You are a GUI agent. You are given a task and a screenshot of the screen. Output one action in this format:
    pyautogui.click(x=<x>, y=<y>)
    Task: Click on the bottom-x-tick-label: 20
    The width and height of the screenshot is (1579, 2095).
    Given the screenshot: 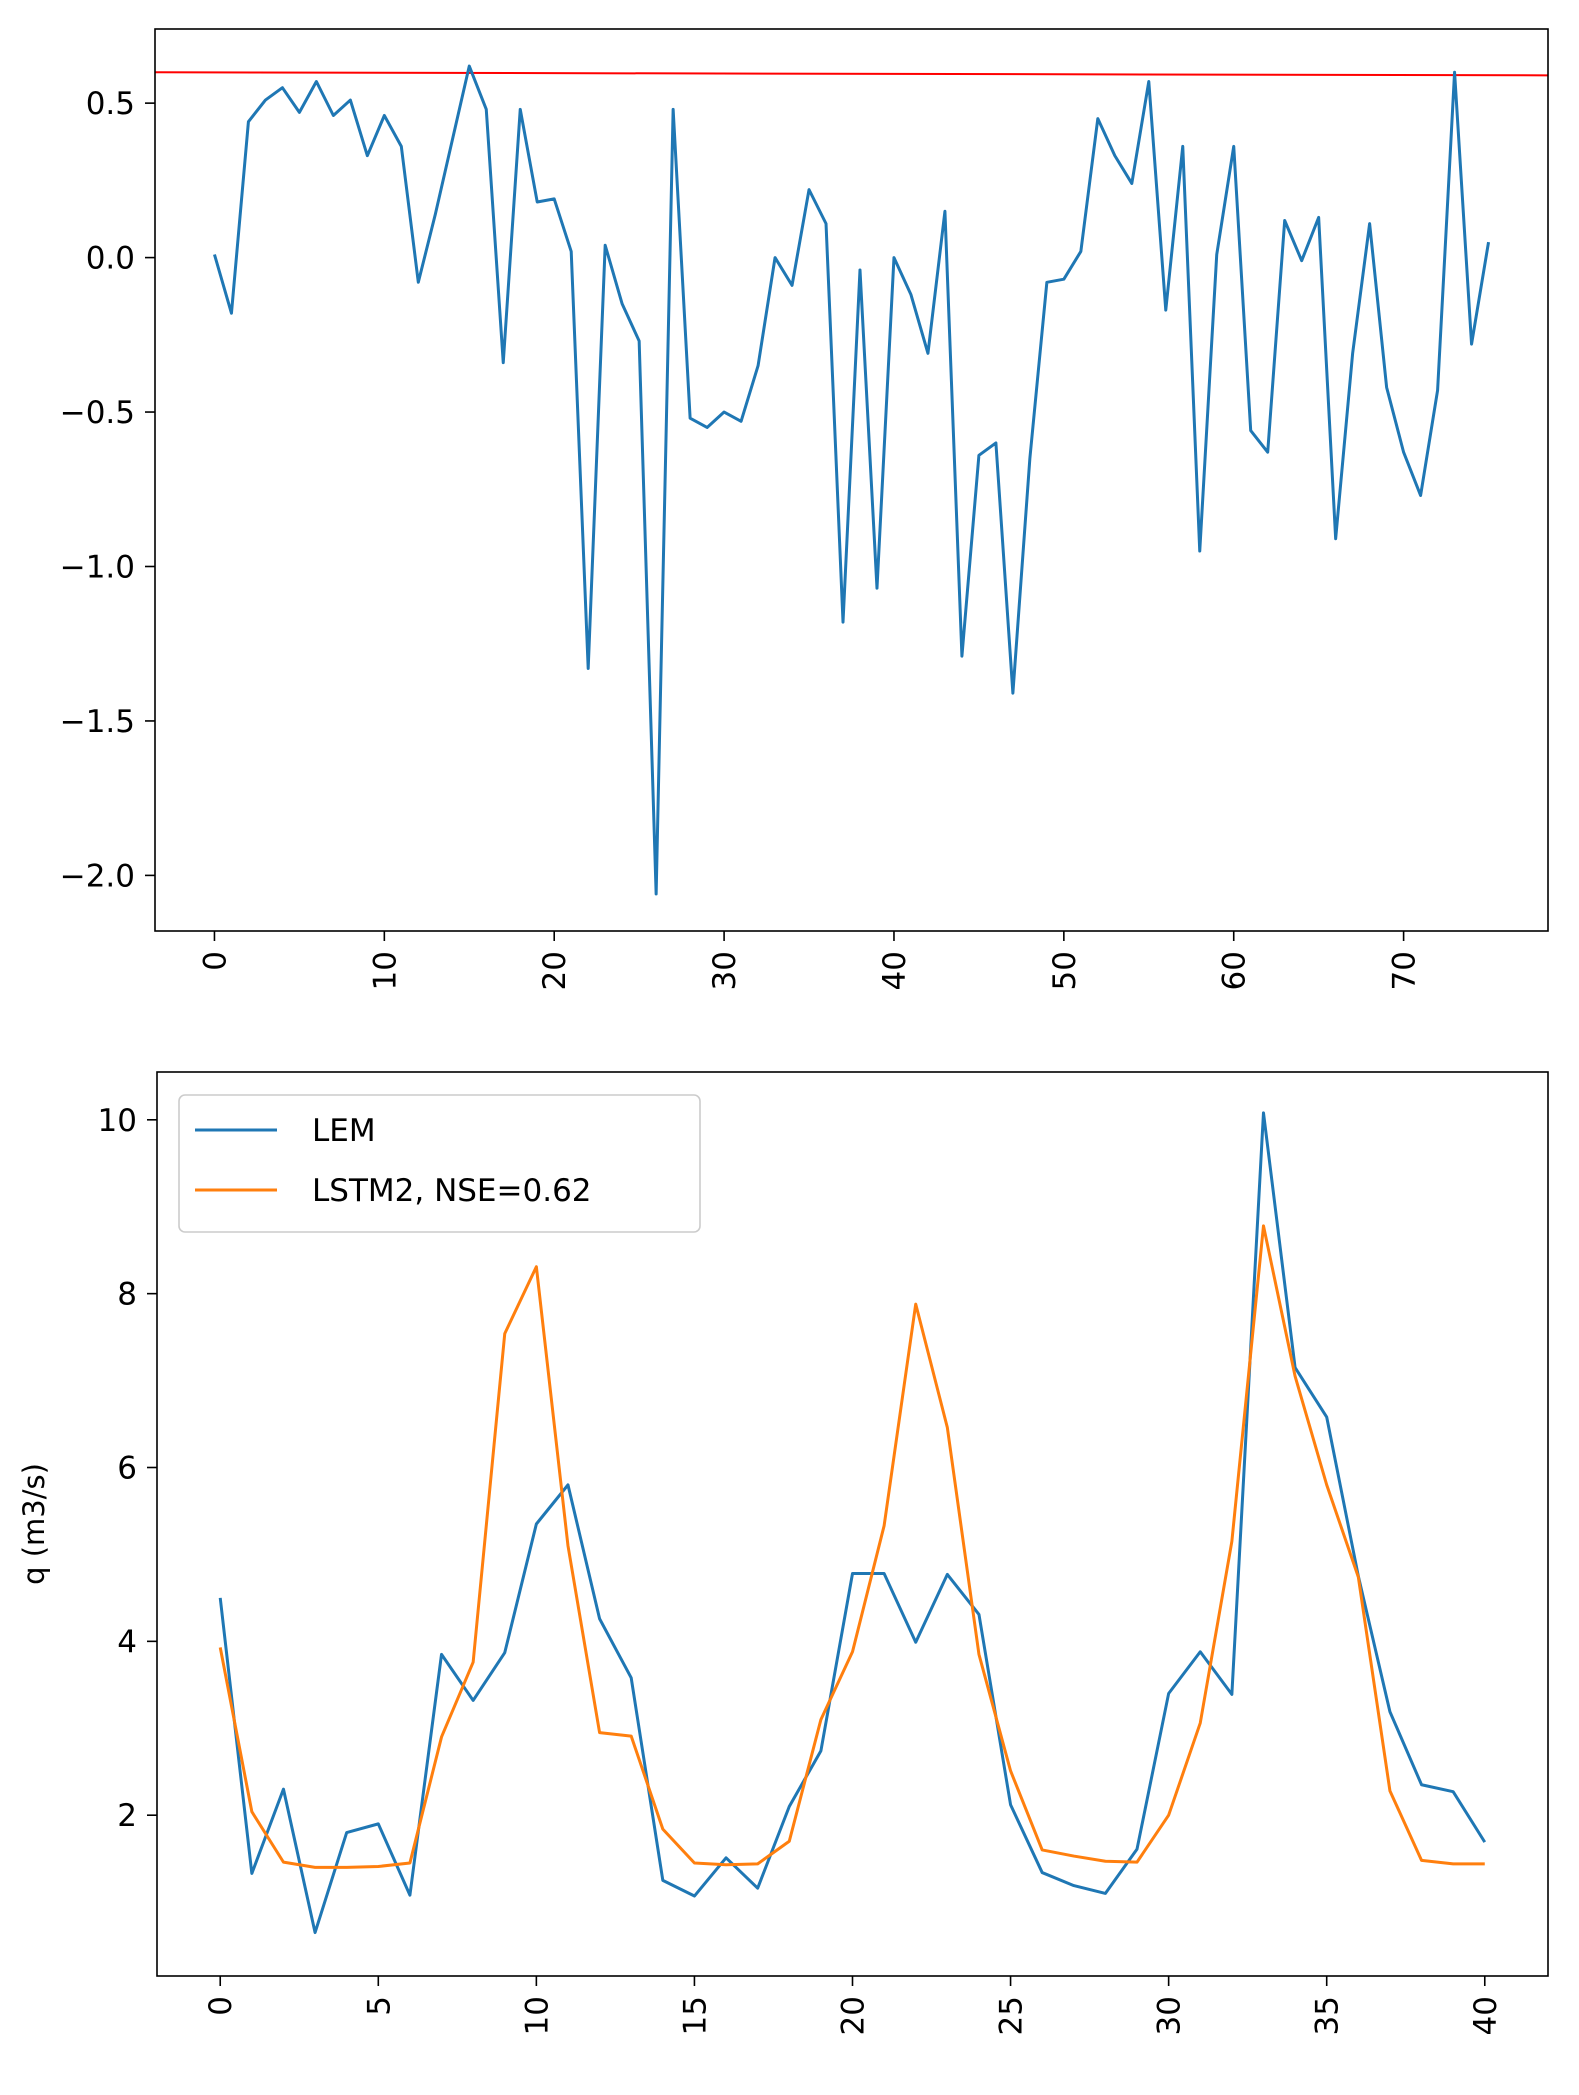 What is the action you would take?
    pyautogui.click(x=854, y=2015)
    